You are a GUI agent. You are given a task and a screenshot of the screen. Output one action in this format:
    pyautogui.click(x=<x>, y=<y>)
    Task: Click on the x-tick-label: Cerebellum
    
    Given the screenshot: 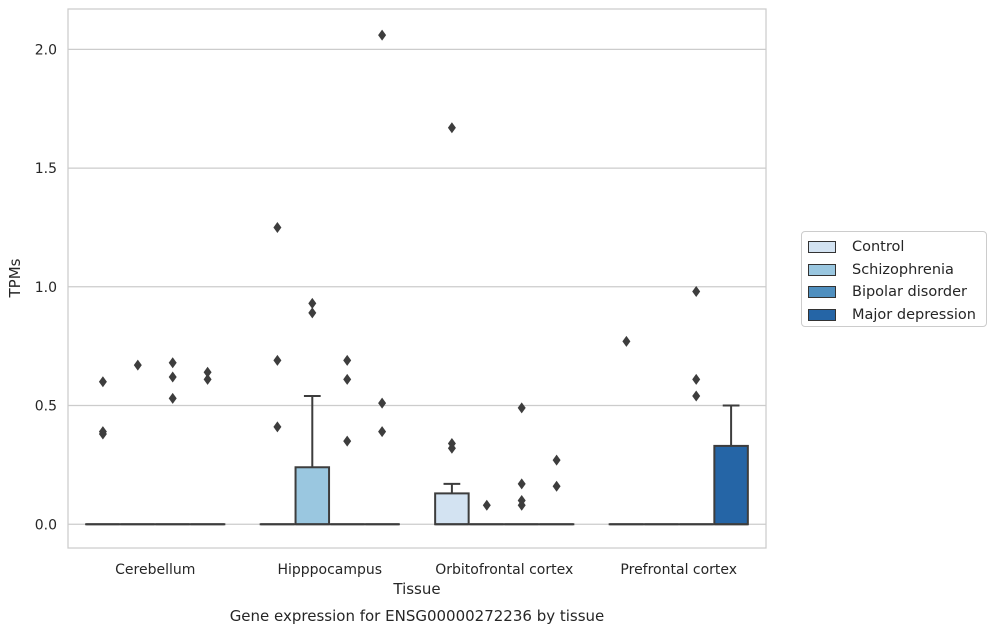 What is the action you would take?
    pyautogui.click(x=155, y=570)
    